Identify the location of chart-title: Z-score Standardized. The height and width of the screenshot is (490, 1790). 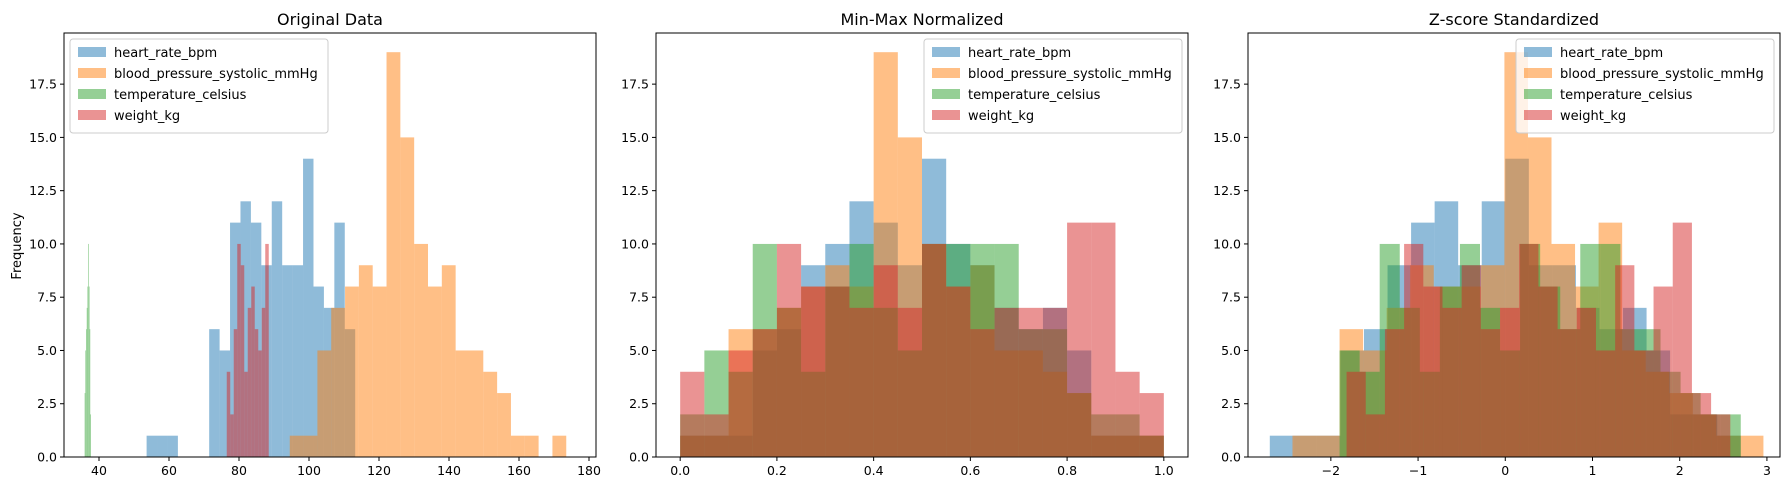
(1514, 19).